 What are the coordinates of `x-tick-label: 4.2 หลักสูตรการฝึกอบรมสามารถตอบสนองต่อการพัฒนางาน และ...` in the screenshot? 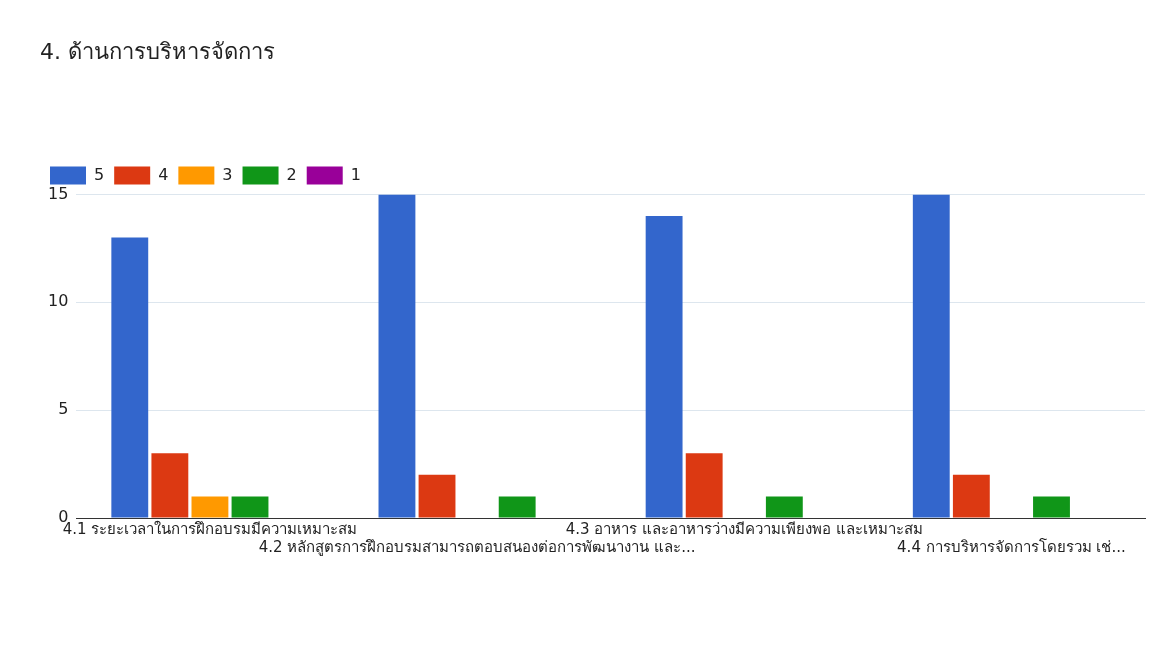 It's located at (477, 546).